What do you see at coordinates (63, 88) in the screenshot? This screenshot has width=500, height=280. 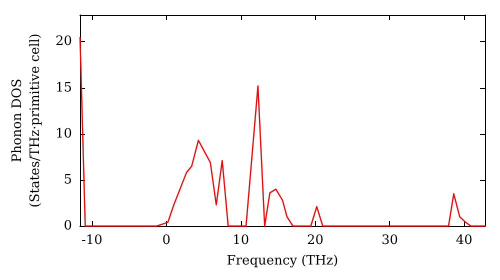 I see `y-tick-label: 15` at bounding box center [63, 88].